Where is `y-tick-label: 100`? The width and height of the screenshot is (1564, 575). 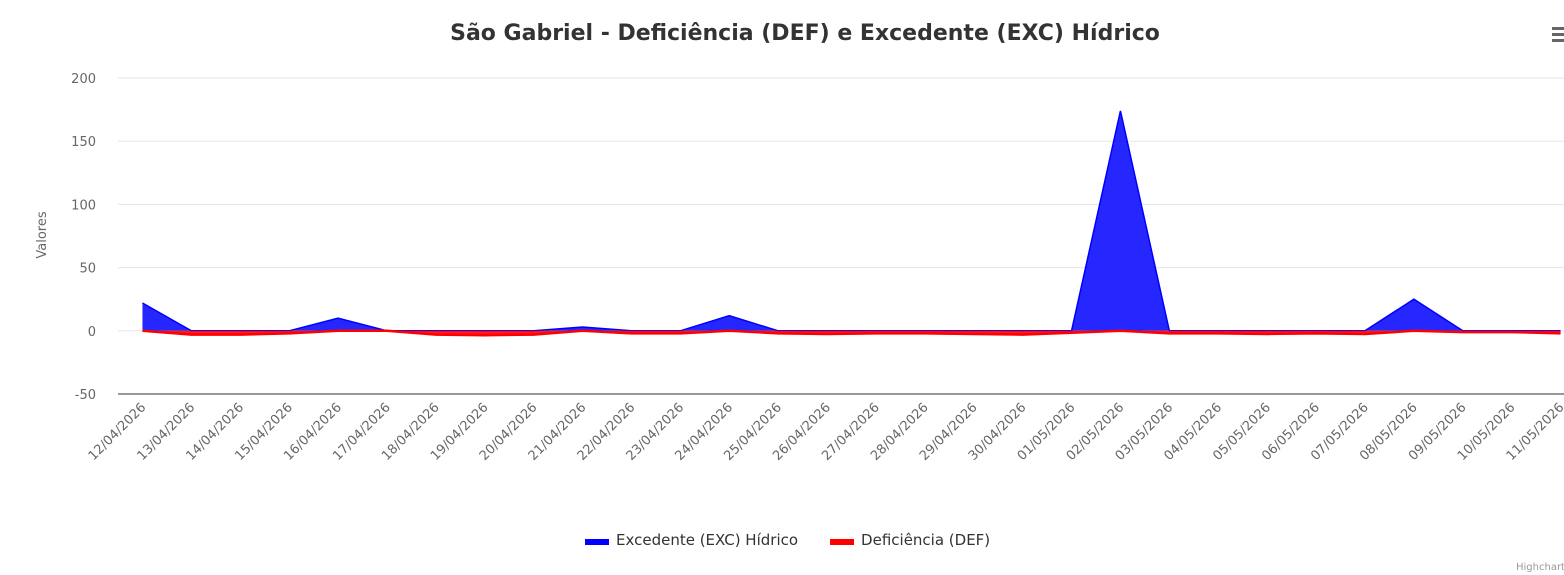 y-tick-label: 100 is located at coordinates (83, 205).